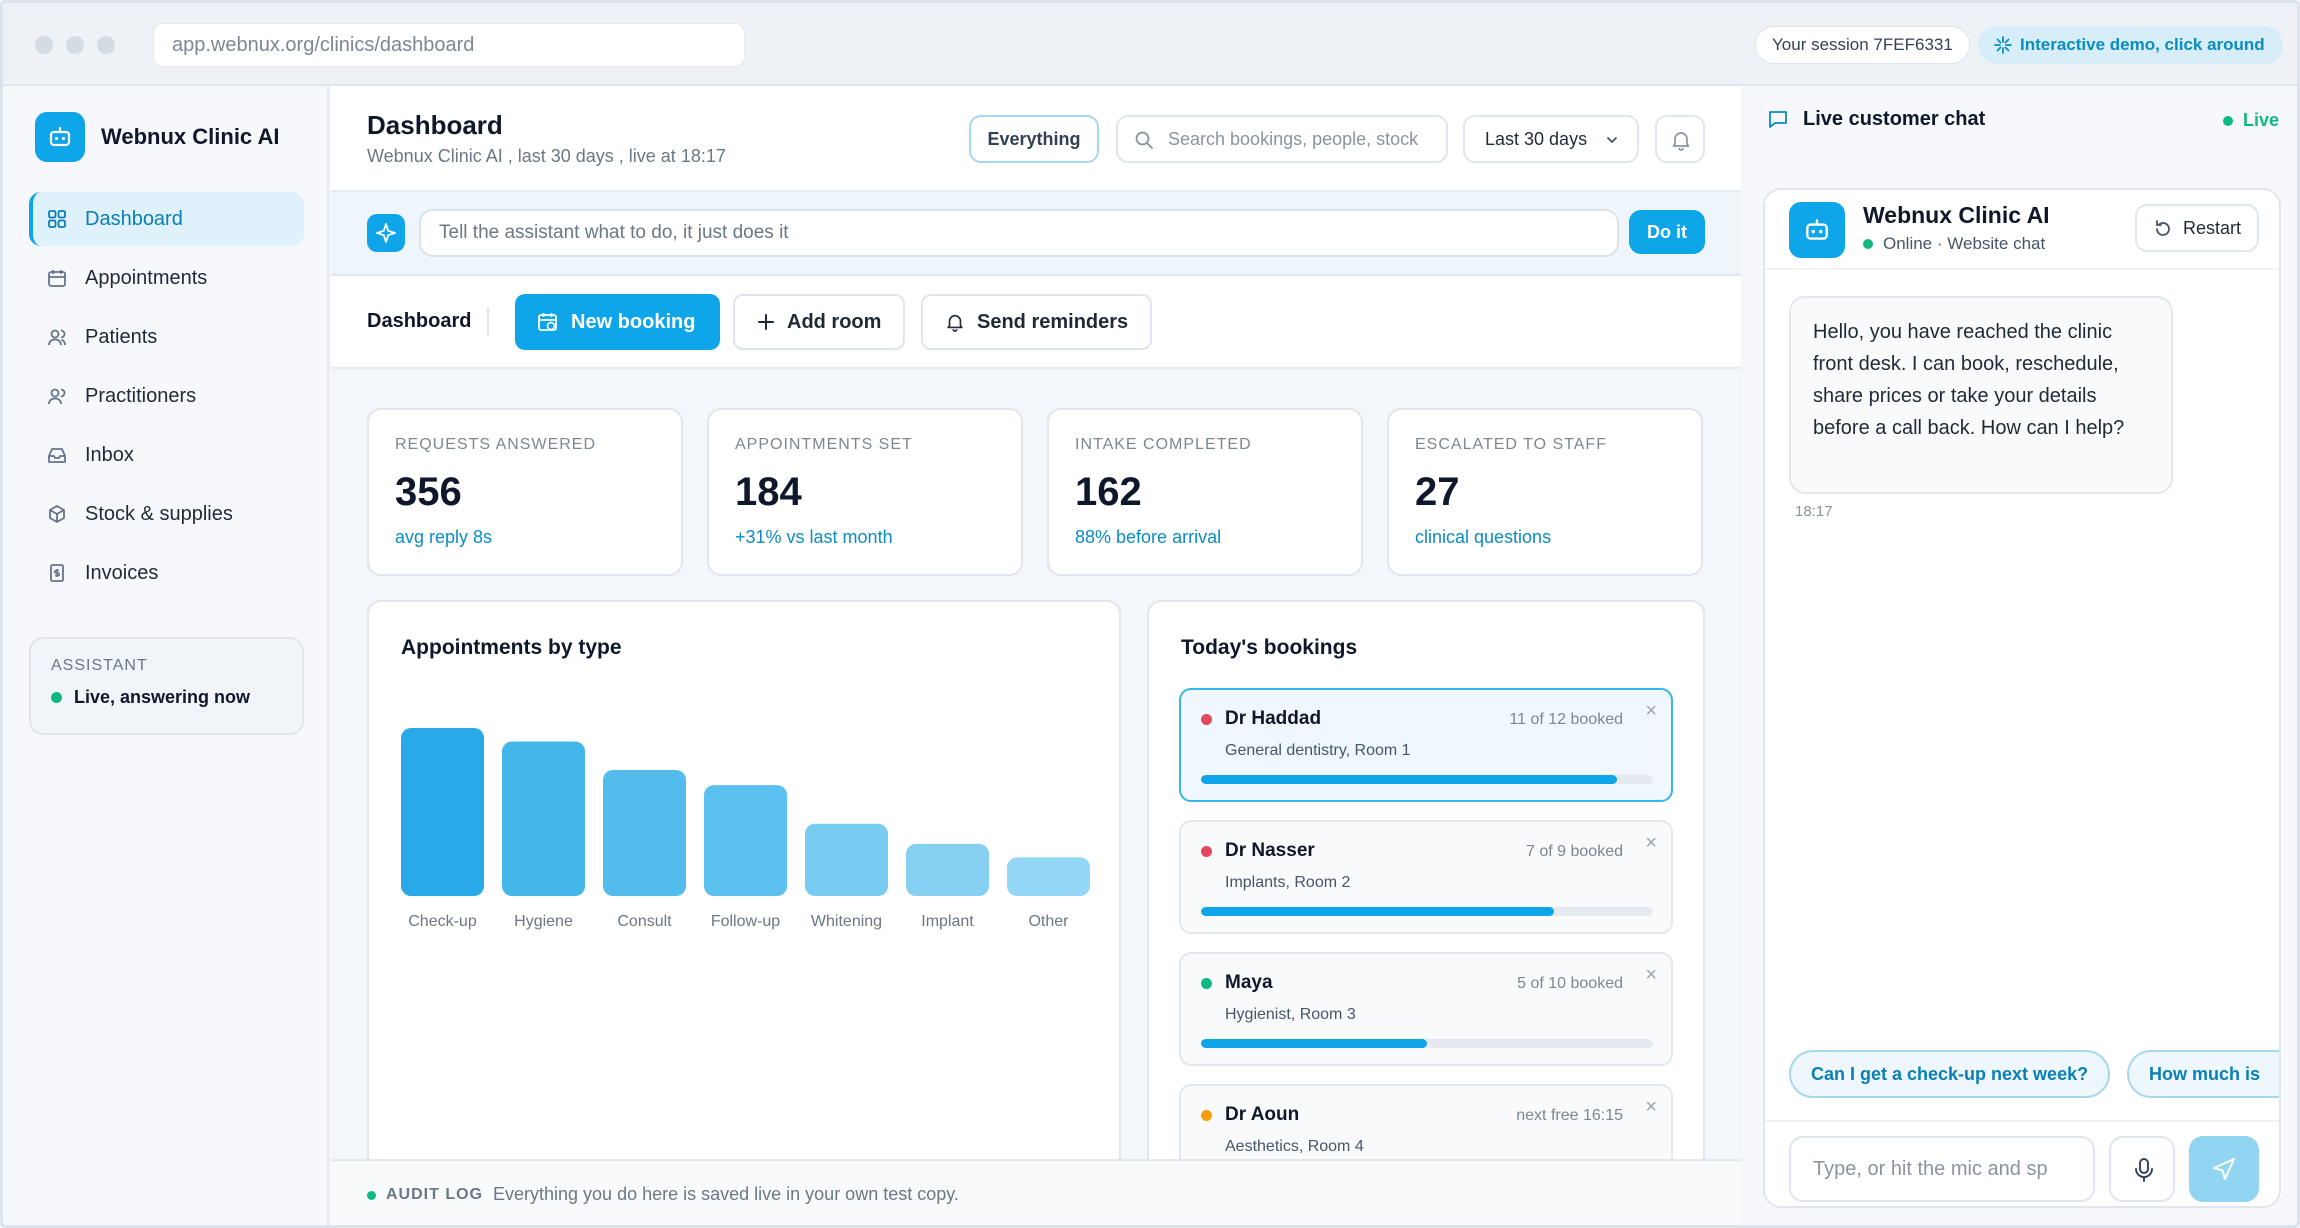 The width and height of the screenshot is (2300, 1228). Describe the element at coordinates (1426, 1009) in the screenshot. I see `booking-item-maya: Maya 5 of 10 booked × Hygienist, Room 3` at that location.